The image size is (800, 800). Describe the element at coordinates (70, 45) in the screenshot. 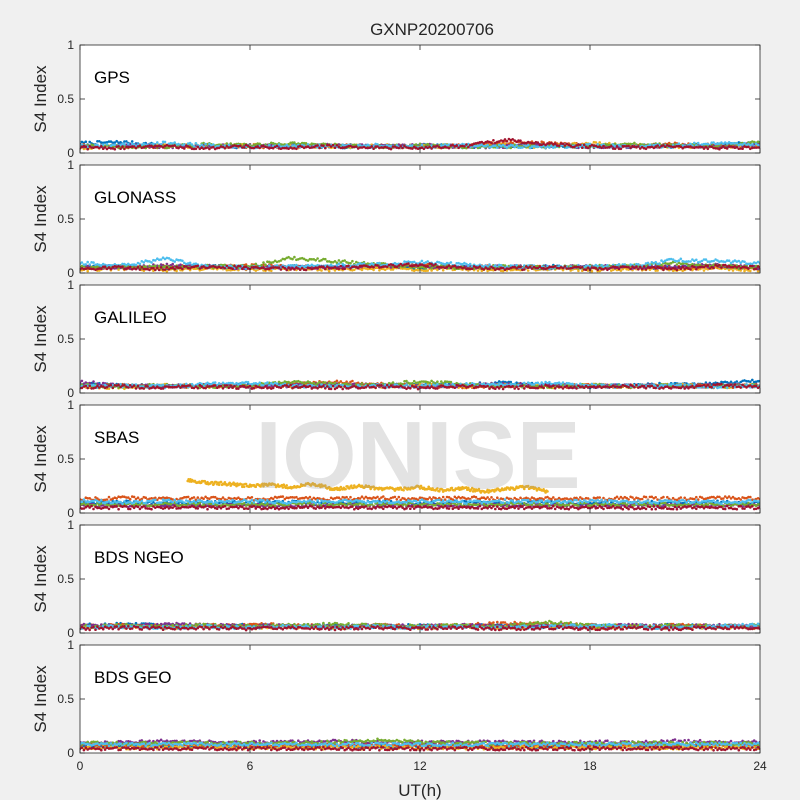

I see `y-tick-label: 1` at that location.